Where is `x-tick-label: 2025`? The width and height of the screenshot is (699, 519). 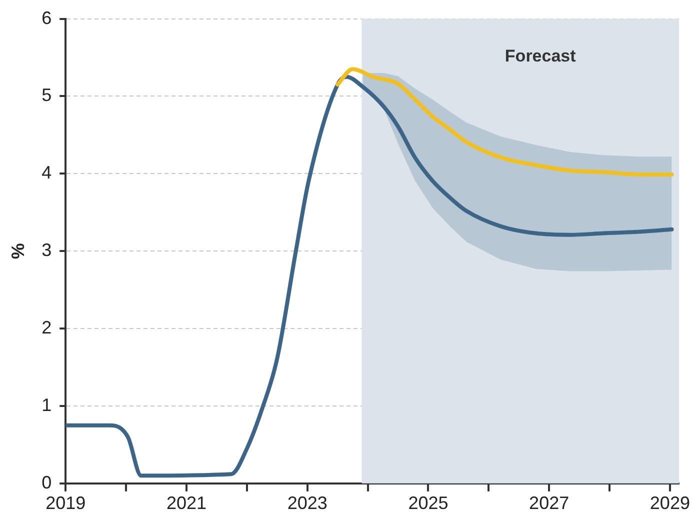 x-tick-label: 2025 is located at coordinates (428, 503).